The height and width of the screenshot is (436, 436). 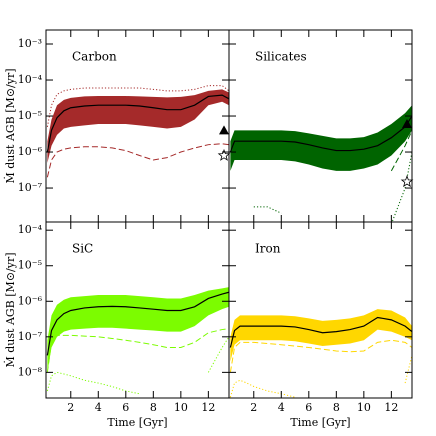 I want to click on panel-title: SiC, so click(x=82, y=249).